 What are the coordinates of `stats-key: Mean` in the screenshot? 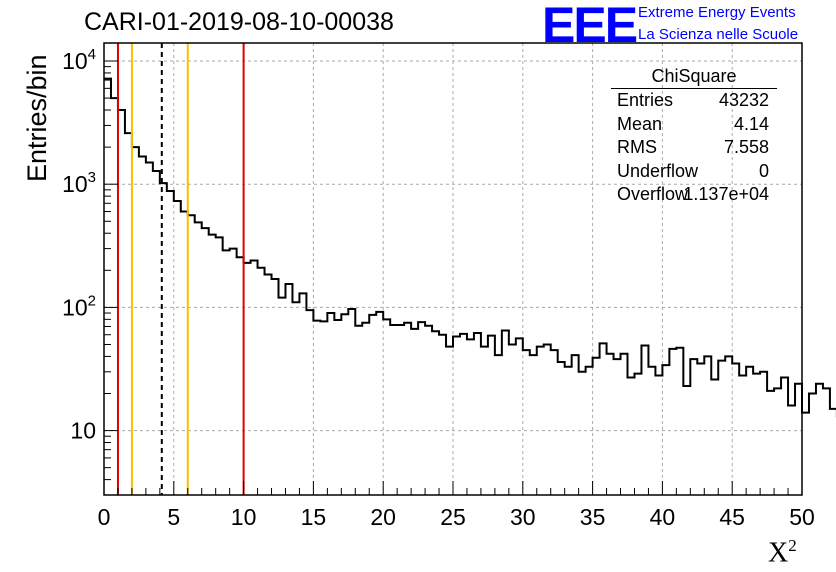 It's located at (640, 123).